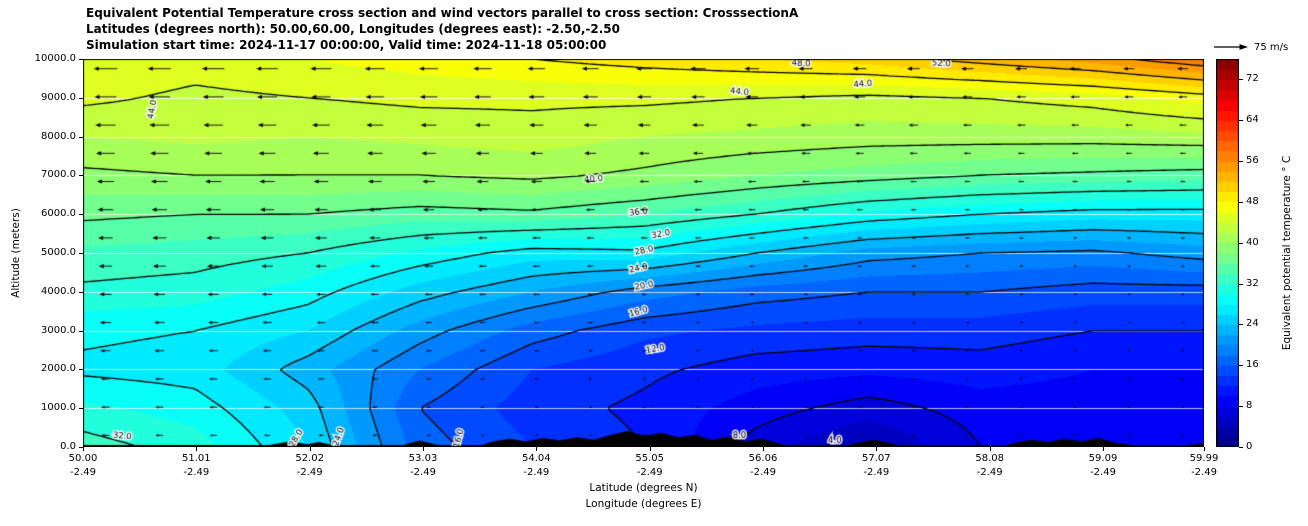 This screenshot has width=1308, height=526. Describe the element at coordinates (196, 466) in the screenshot. I see `x-tick-label: 51.01 -2.49` at that location.